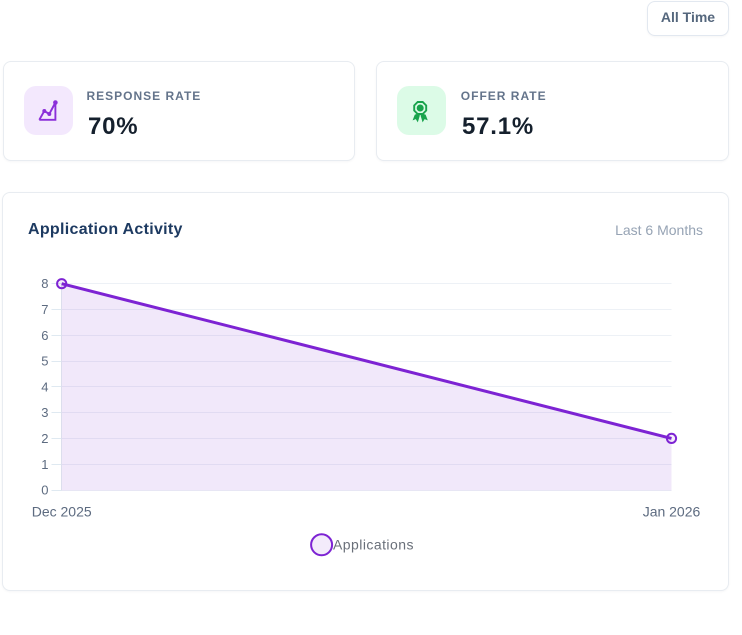 This screenshot has height=635, width=742. Describe the element at coordinates (44, 412) in the screenshot. I see `svg-text: 3` at that location.